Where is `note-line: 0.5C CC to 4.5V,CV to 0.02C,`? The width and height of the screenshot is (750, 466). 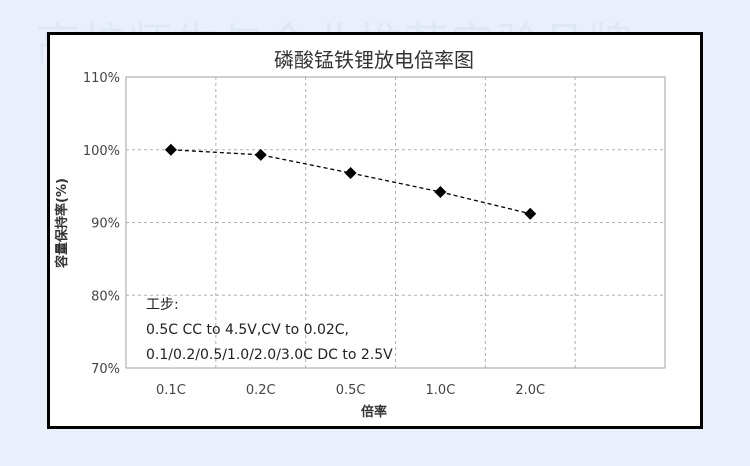 note-line: 0.5C CC to 4.5V,CV to 0.02C, is located at coordinates (247, 330).